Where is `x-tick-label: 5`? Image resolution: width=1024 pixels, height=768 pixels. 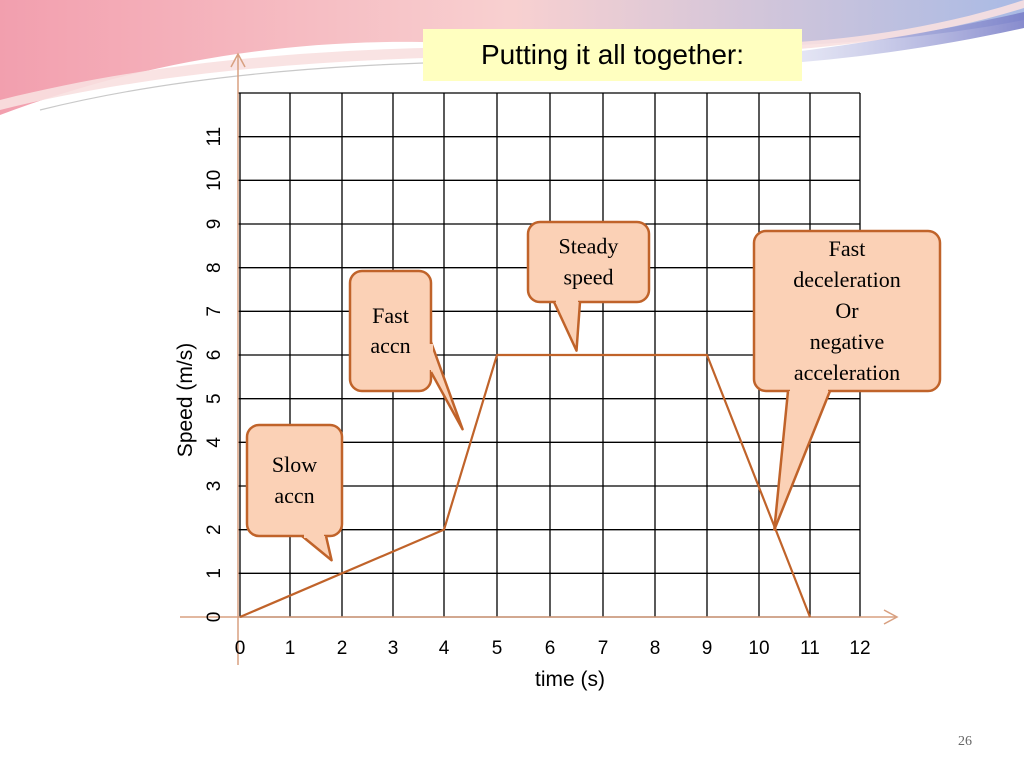
x-tick-label: 5 is located at coordinates (497, 648).